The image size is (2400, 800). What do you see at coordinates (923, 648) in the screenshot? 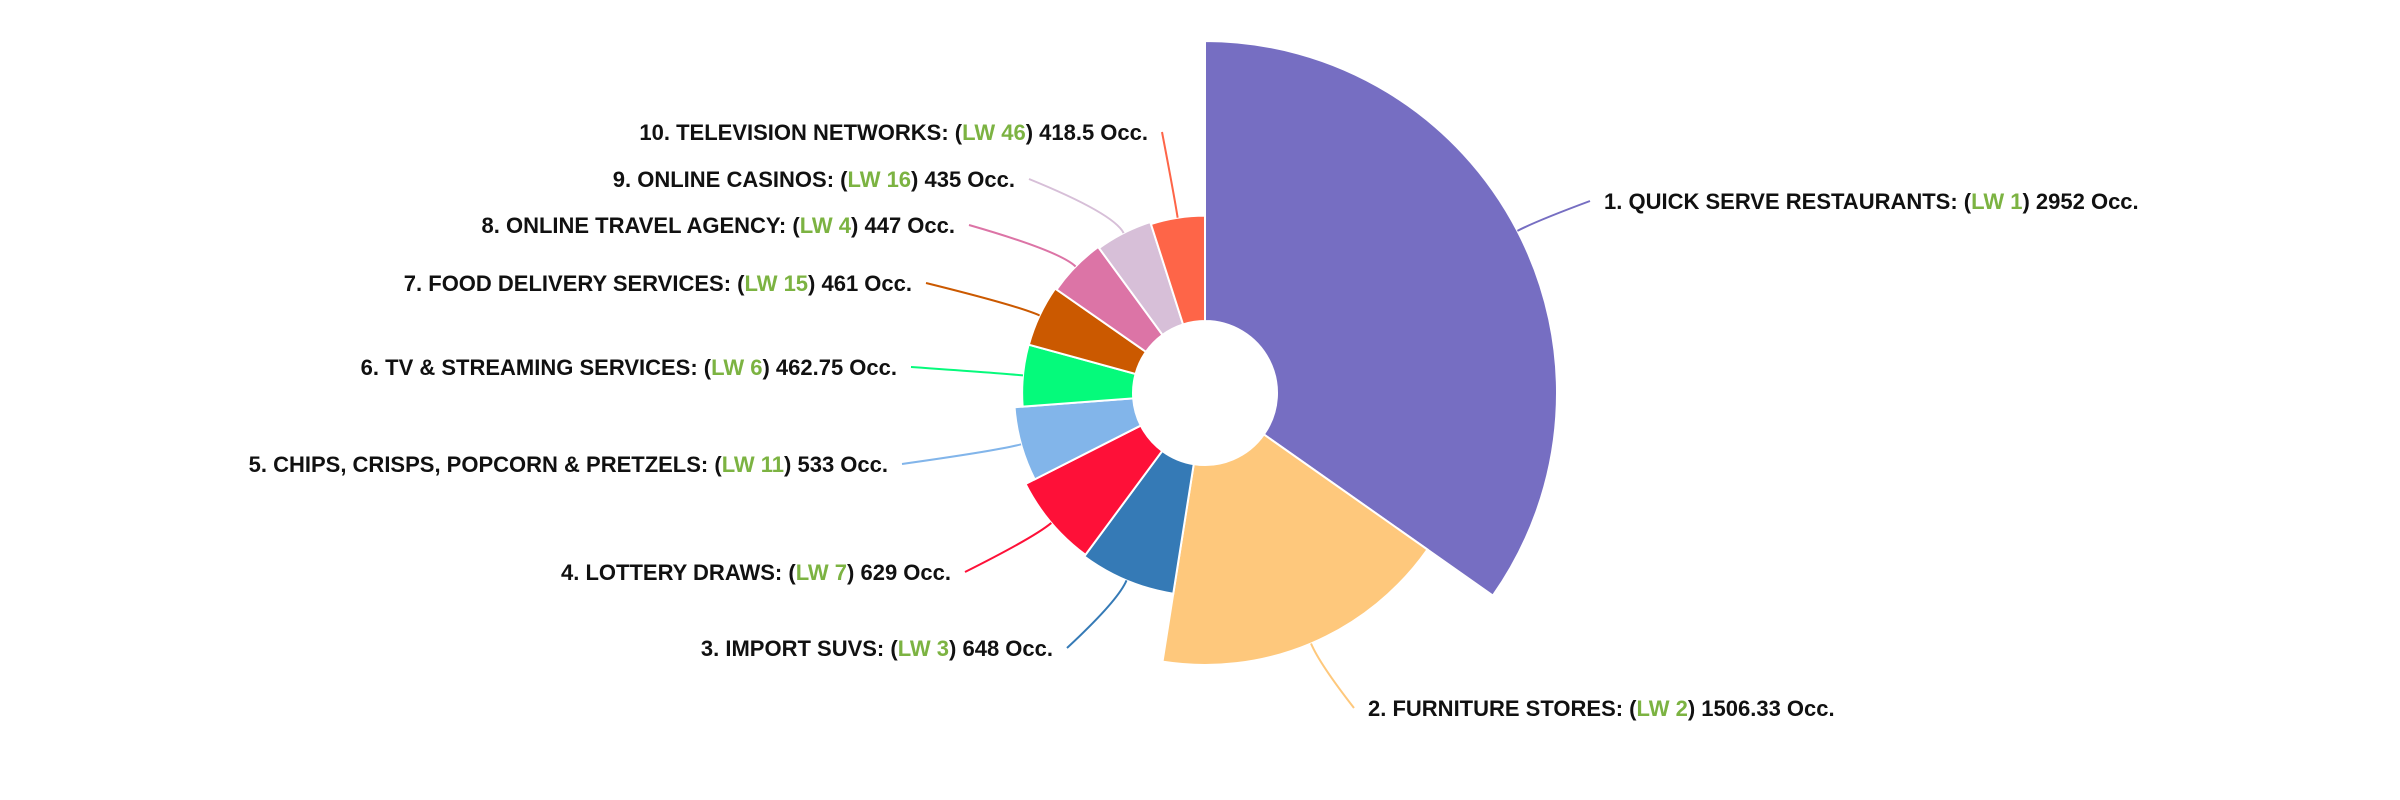
I see `slice-lw: LW 3` at bounding box center [923, 648].